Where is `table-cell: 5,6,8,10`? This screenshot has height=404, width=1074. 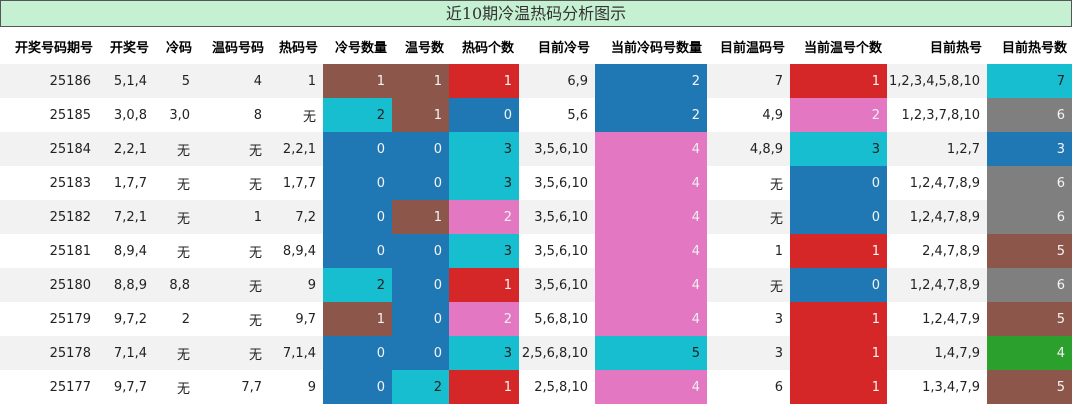
table-cell: 5,6,8,10 is located at coordinates (557, 319).